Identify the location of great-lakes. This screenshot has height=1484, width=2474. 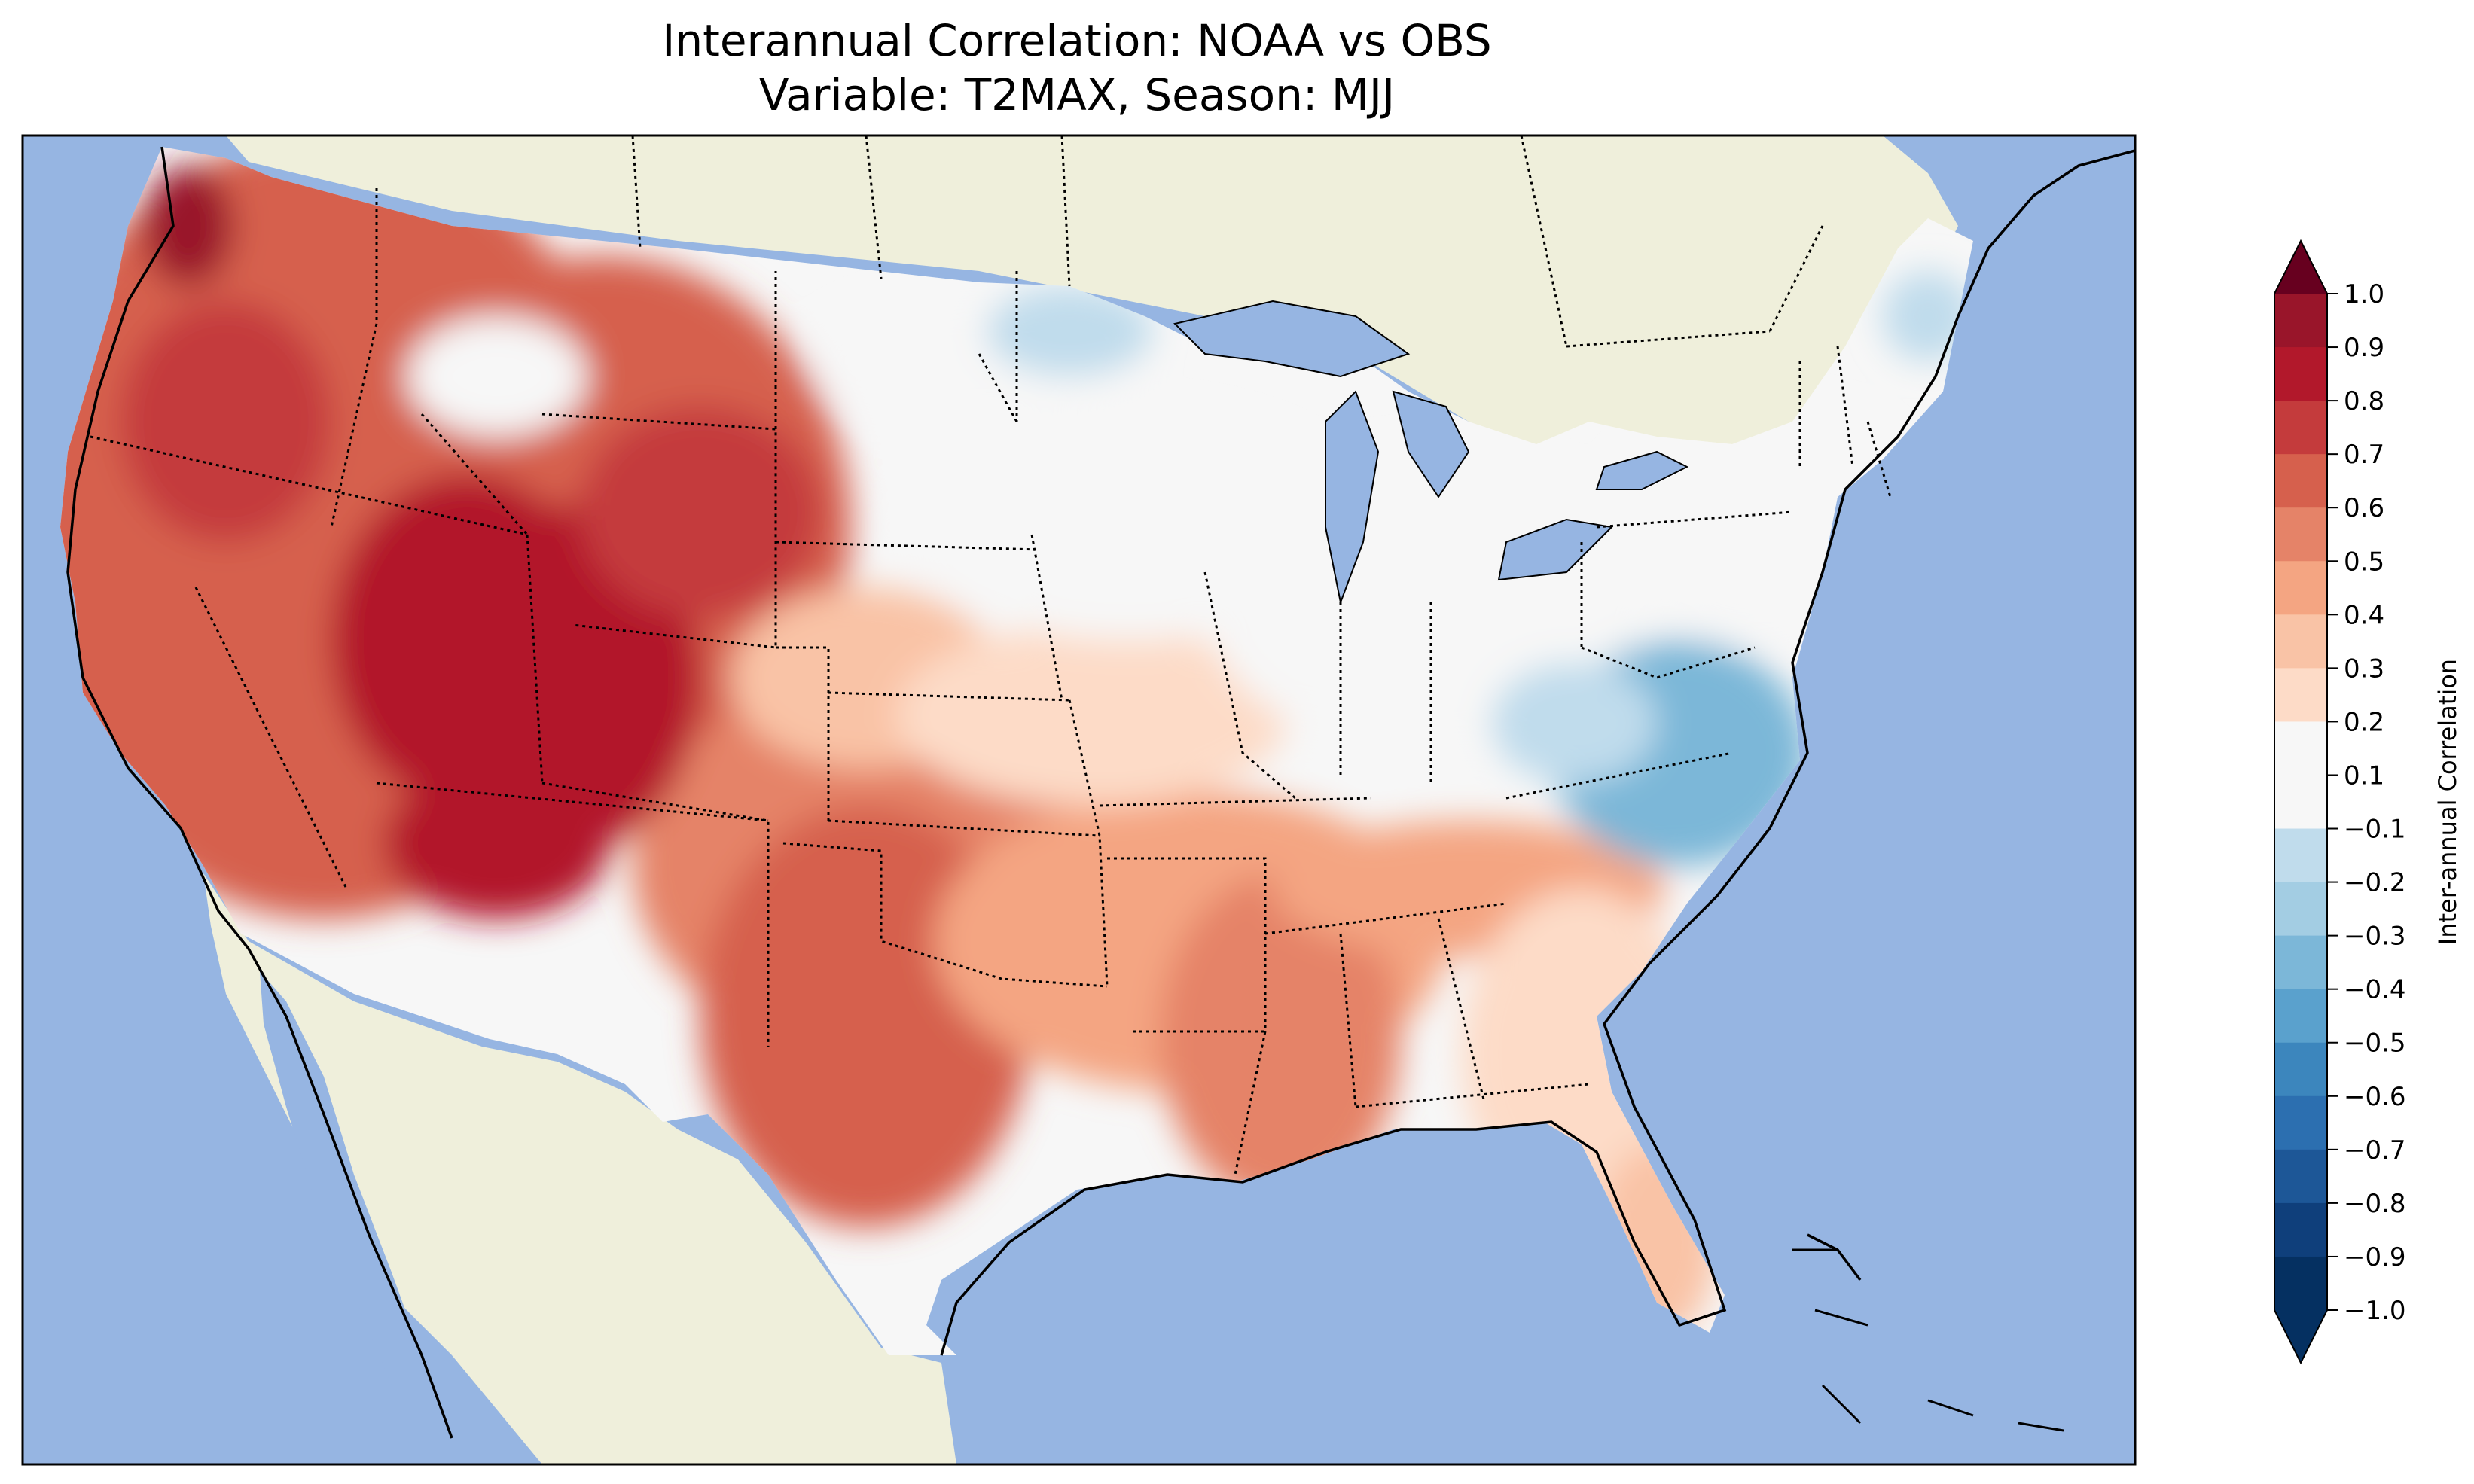
(1431, 452).